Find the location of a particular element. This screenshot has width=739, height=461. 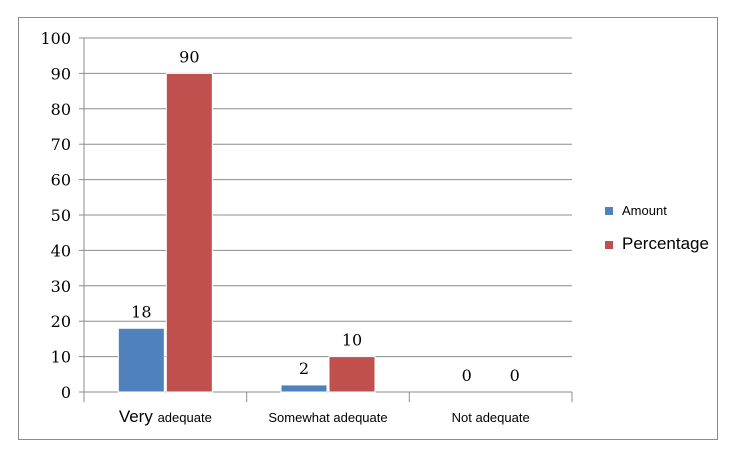

y-tick-label: 40 is located at coordinates (61, 250).